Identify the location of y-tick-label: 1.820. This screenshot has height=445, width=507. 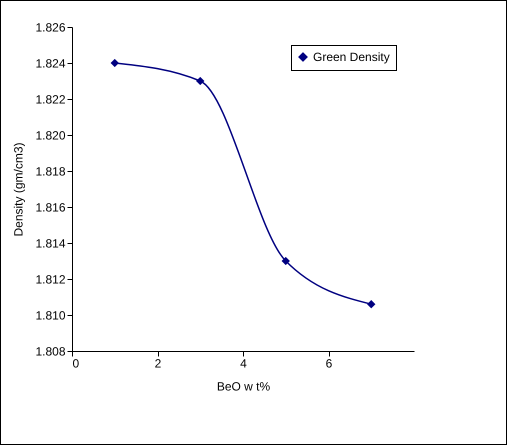
(50, 135).